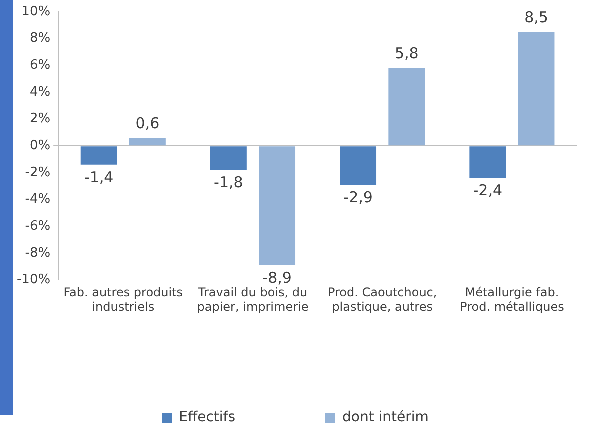  What do you see at coordinates (36, 12) in the screenshot?
I see `y-tick-label: 10%` at bounding box center [36, 12].